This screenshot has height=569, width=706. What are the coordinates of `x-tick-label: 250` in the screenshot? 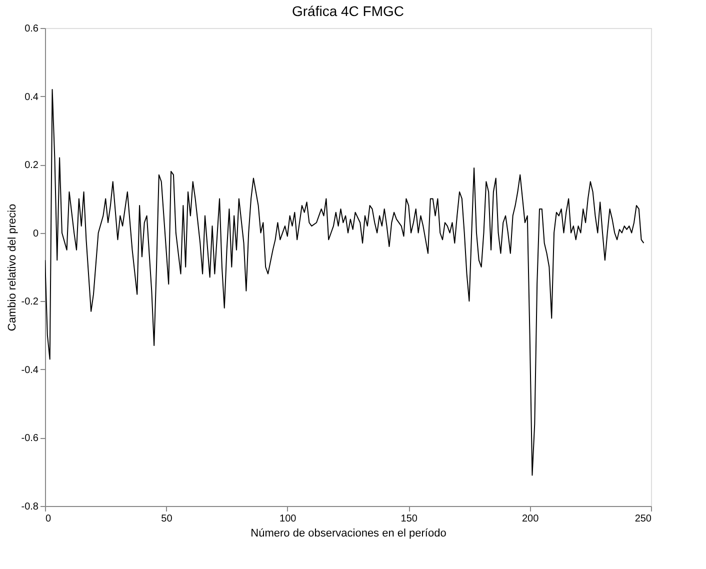 It's located at (643, 519).